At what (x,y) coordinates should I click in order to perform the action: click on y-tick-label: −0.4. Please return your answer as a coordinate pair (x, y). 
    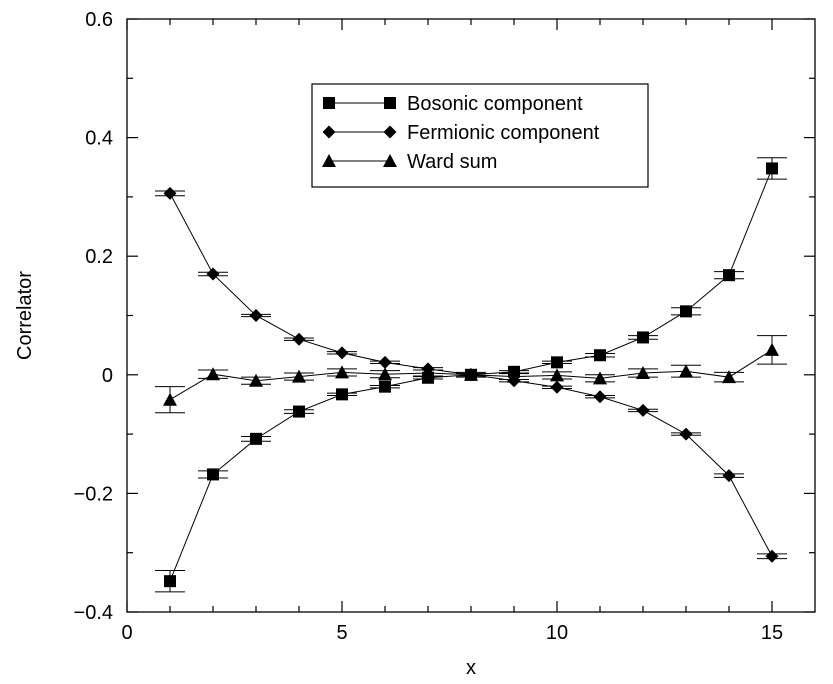
    Looking at the image, I should click on (93, 613).